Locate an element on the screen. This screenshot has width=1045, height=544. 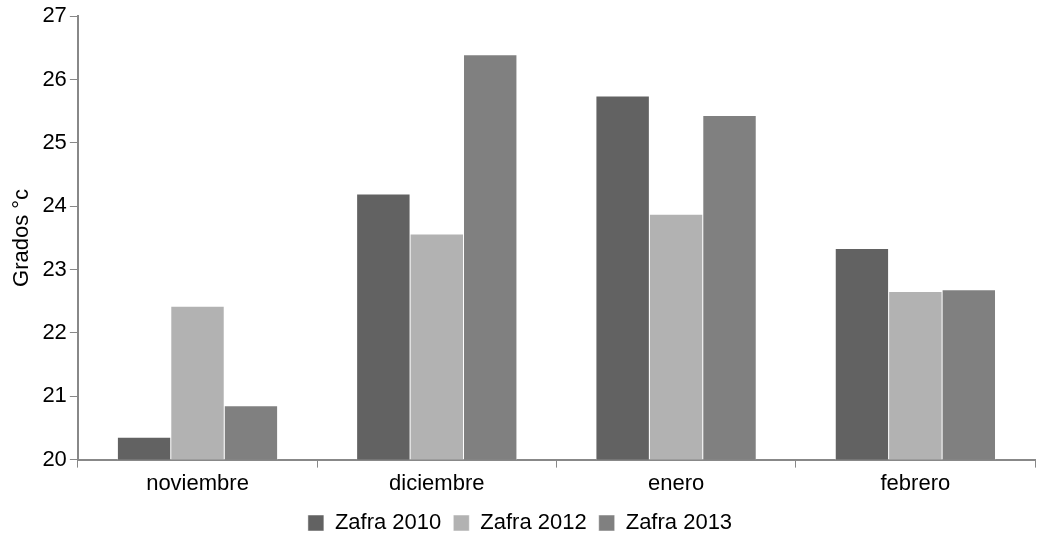
y-tick-label: 27 is located at coordinates (54, 15).